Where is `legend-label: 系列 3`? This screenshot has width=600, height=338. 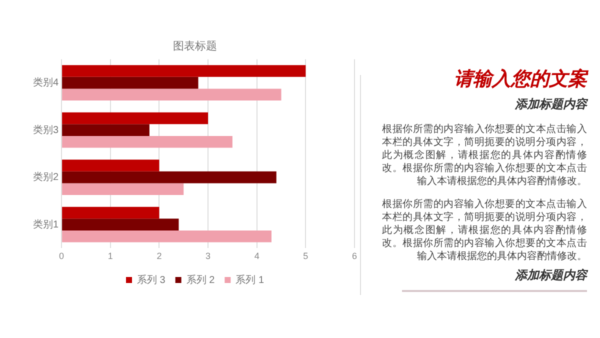
legend-label: 系列 3 is located at coordinates (151, 280).